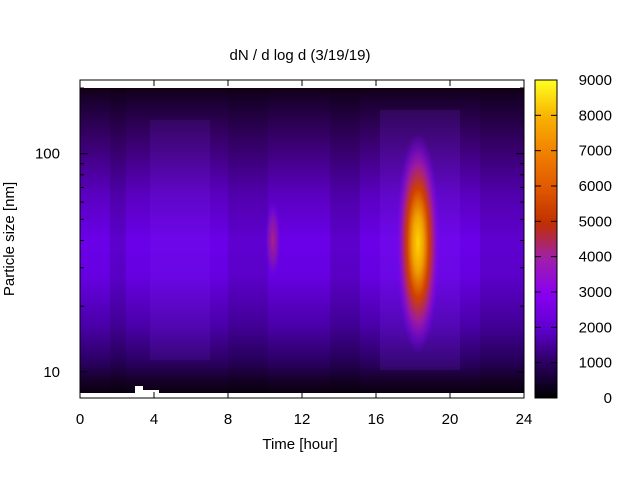 The width and height of the screenshot is (640, 480). I want to click on colorbar-tick-label: 7000, so click(595, 151).